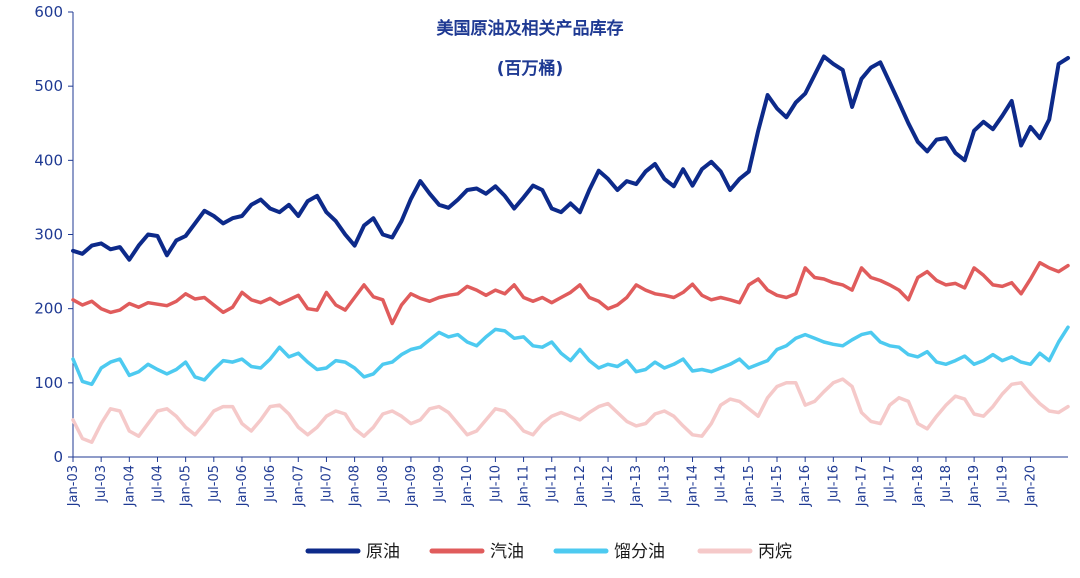  Describe the element at coordinates (383, 484) in the screenshot. I see `x-tick-label: Jul-08` at that location.